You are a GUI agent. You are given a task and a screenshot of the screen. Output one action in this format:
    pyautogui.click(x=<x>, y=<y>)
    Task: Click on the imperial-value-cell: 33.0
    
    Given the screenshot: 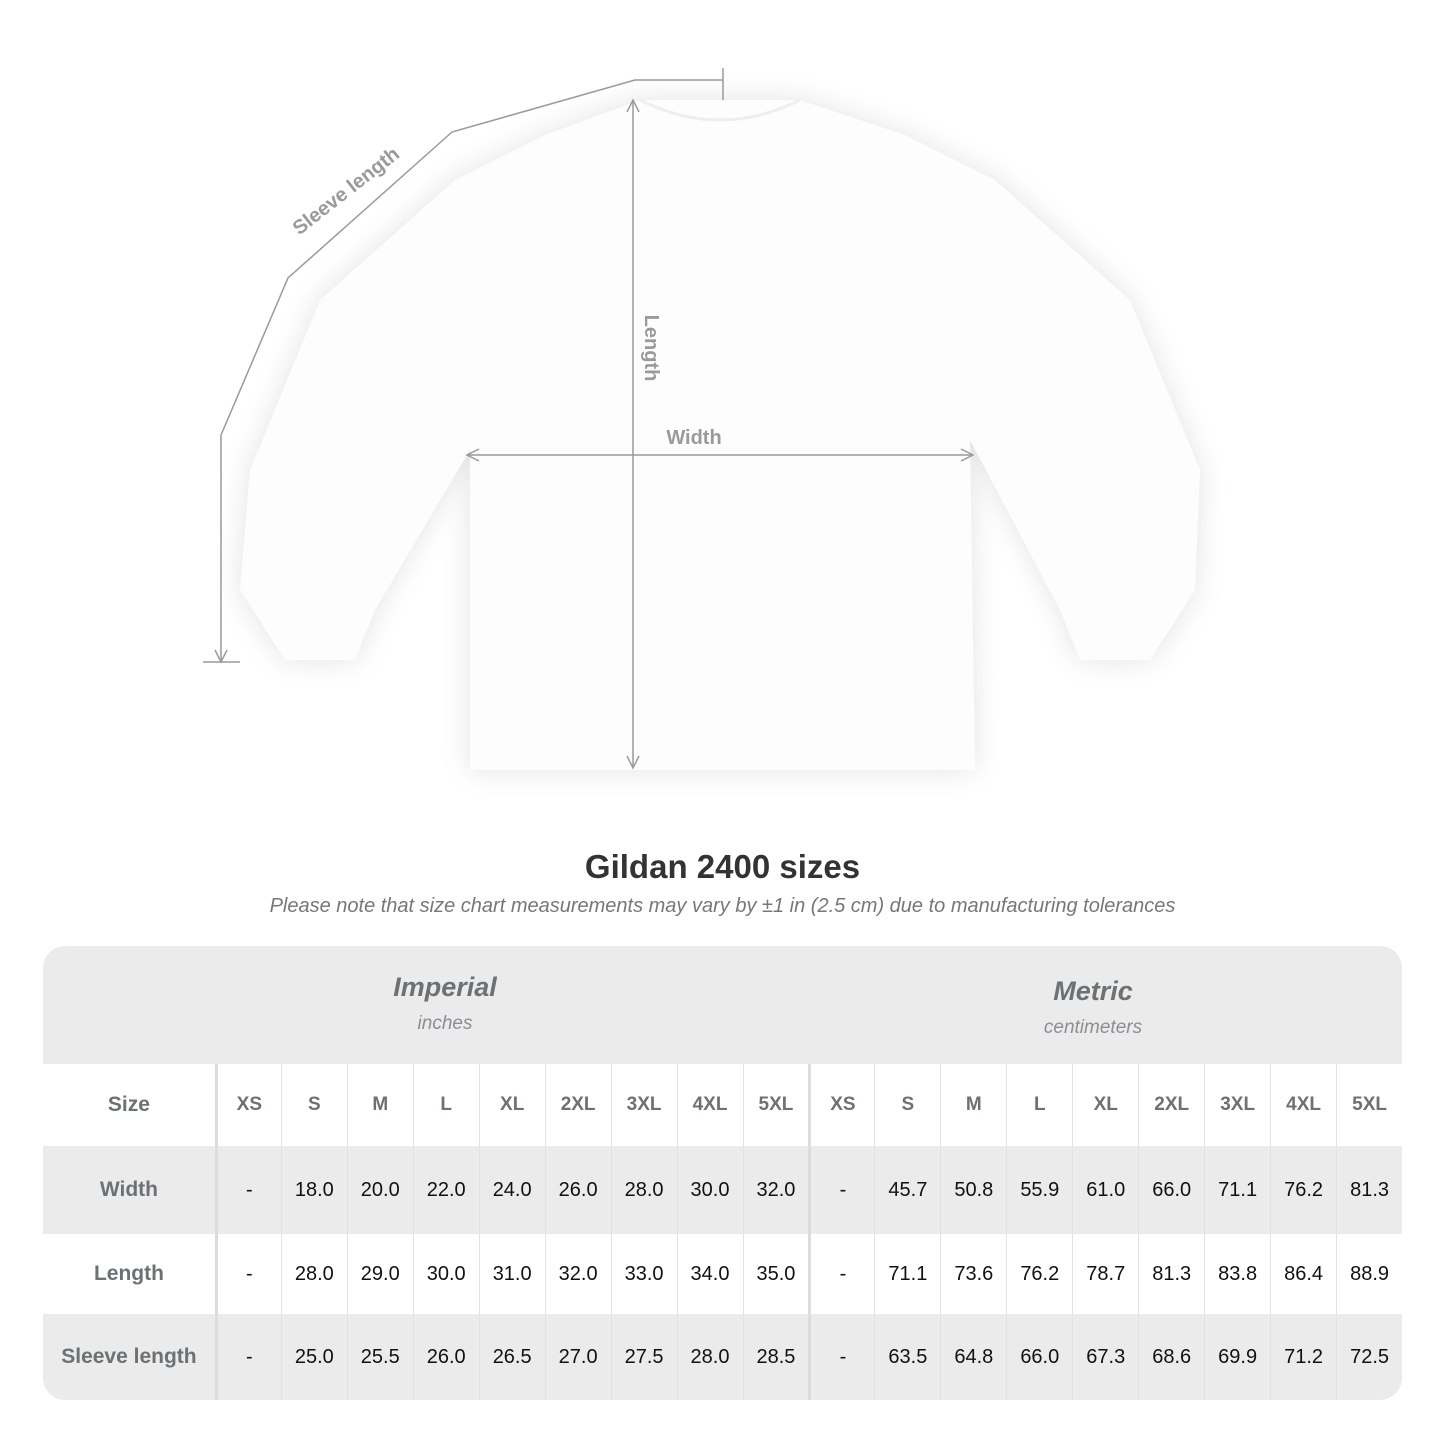 What is the action you would take?
    pyautogui.click(x=643, y=1274)
    